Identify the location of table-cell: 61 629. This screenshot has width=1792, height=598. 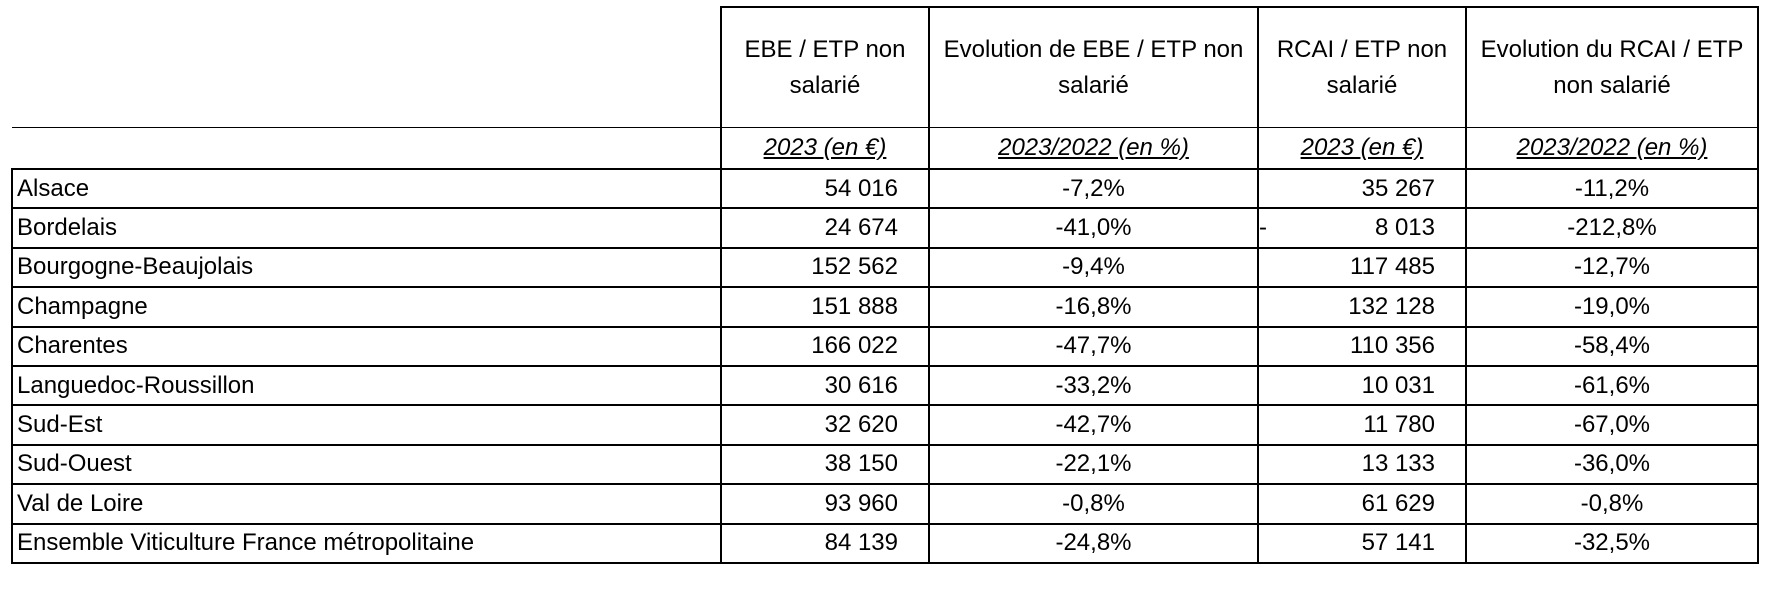
(1362, 504).